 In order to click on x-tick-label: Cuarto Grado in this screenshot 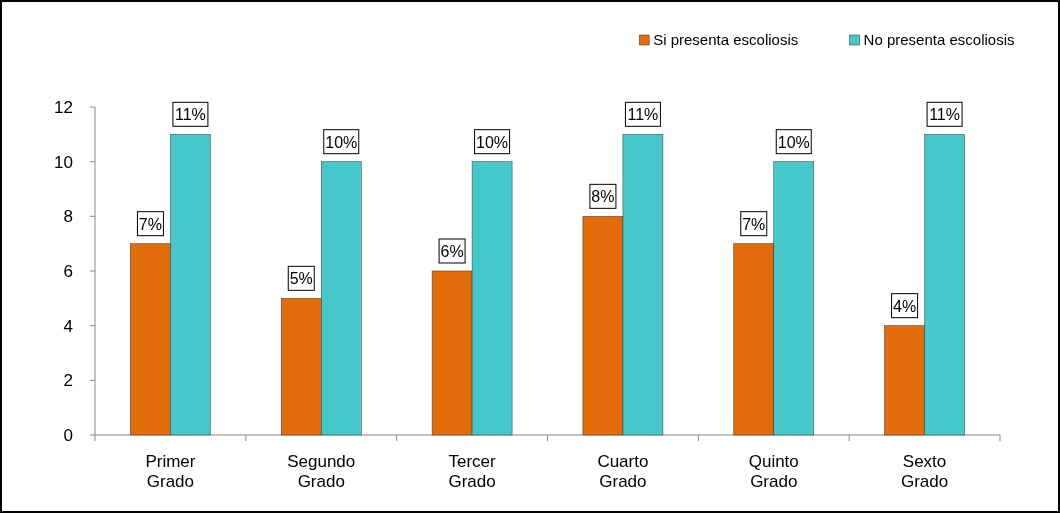, I will do `click(623, 471)`.